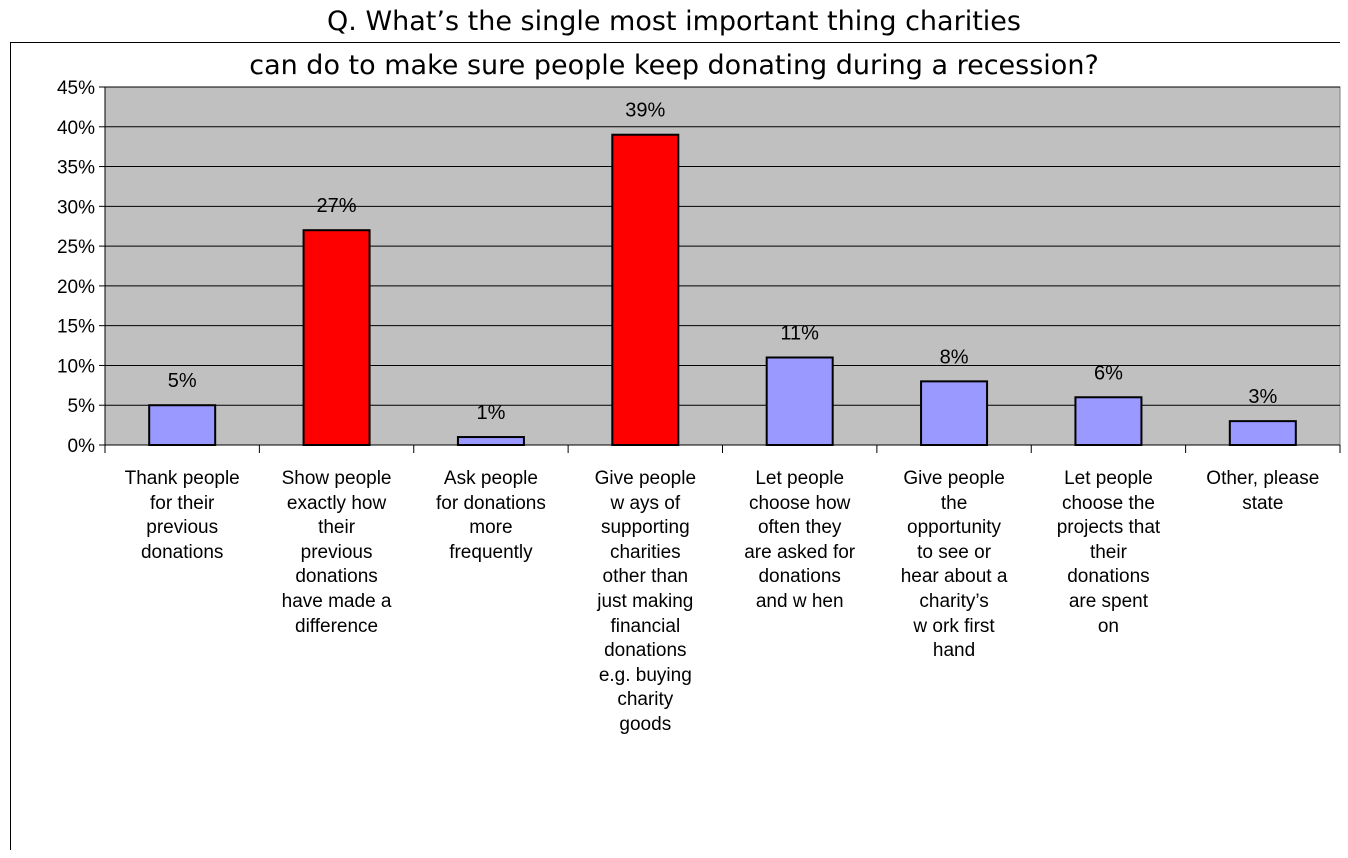 The height and width of the screenshot is (858, 1348). Describe the element at coordinates (336, 478) in the screenshot. I see `x-category-label-line: Show people` at that location.